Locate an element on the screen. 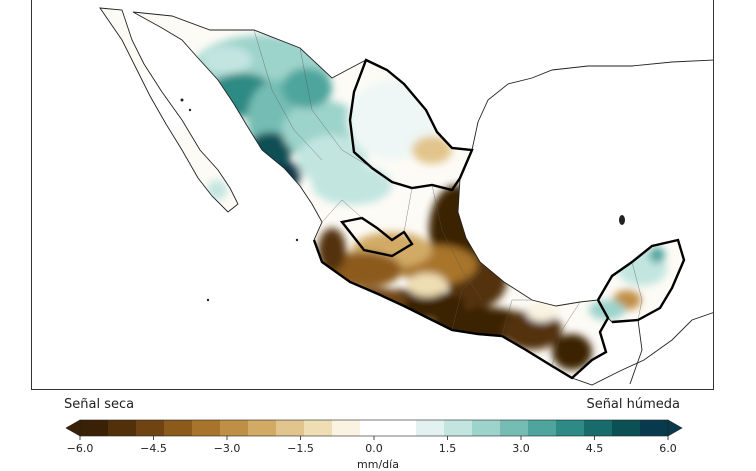  colorbar-tick-label: 0.0 is located at coordinates (374, 448).